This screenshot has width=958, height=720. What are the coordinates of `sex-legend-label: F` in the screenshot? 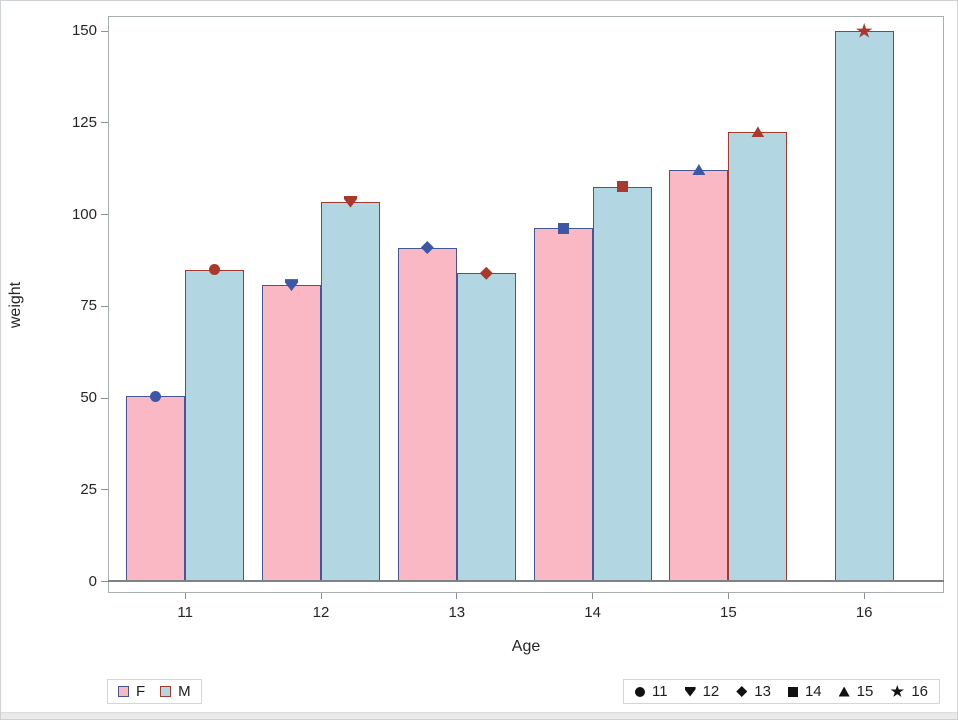 It's located at (141, 691).